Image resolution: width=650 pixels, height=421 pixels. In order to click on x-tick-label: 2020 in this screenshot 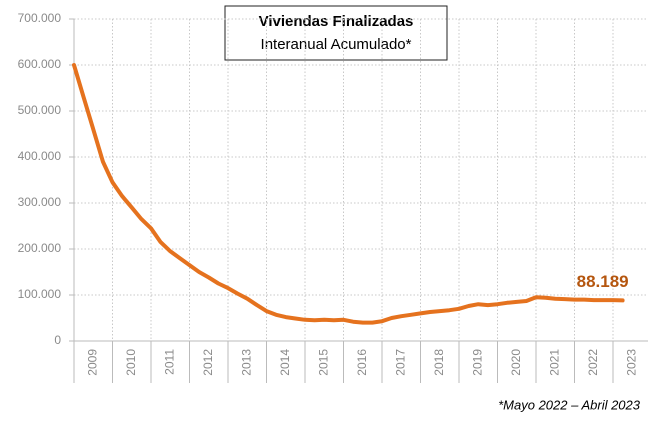, I will do `click(516, 362)`.